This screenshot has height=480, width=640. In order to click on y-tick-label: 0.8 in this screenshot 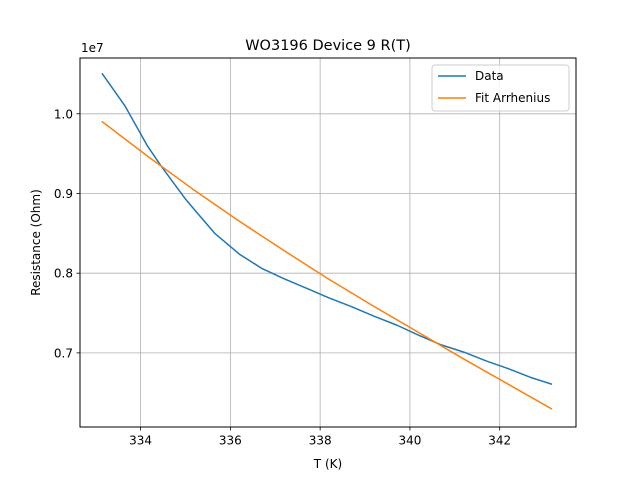, I will do `click(63, 274)`.